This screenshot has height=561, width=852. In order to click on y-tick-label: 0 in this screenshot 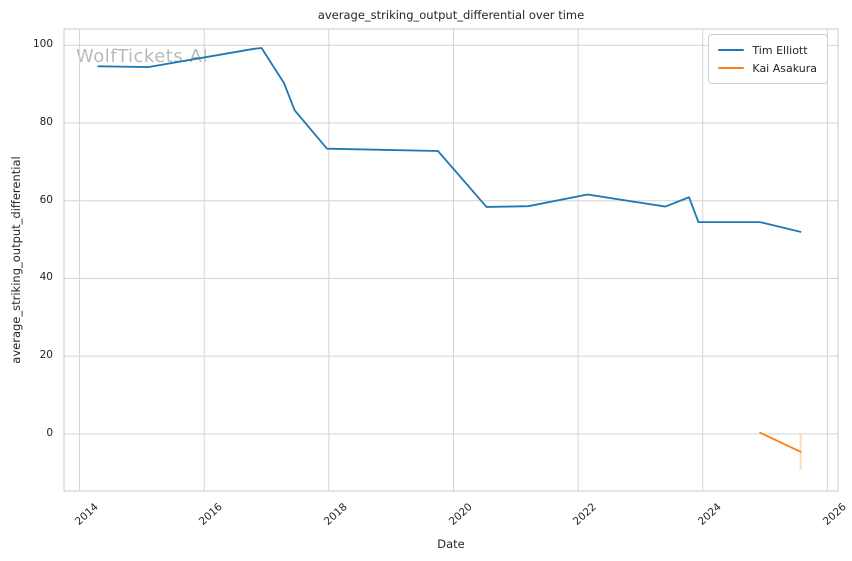, I will do `click(49, 432)`.